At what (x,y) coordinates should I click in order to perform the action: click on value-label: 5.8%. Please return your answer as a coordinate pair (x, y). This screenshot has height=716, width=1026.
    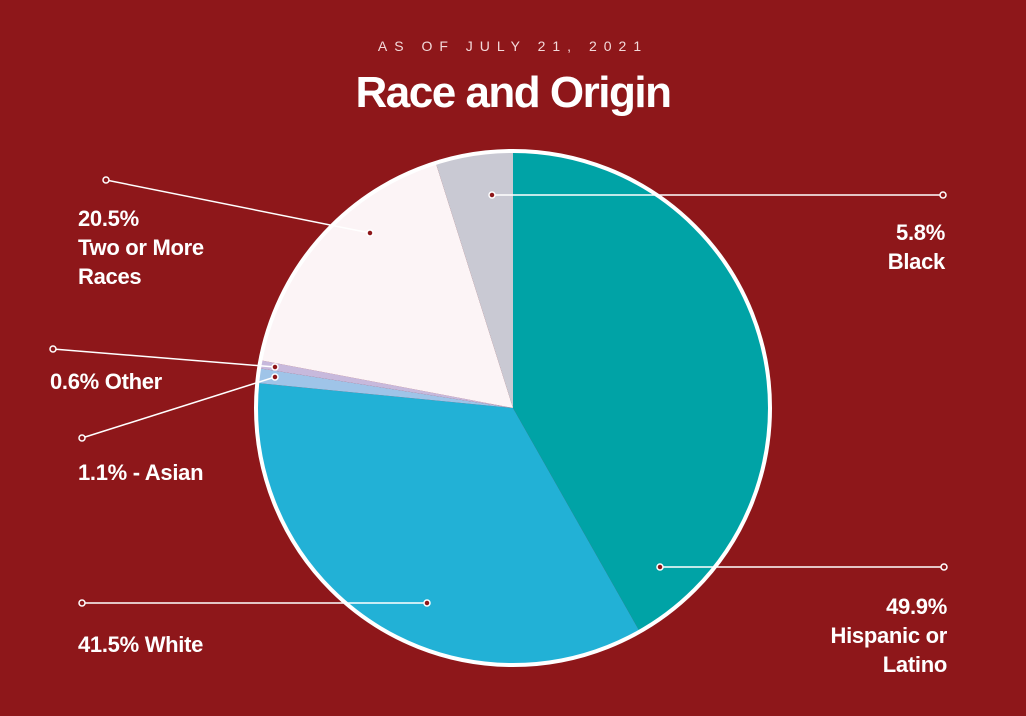
    Looking at the image, I should click on (920, 232).